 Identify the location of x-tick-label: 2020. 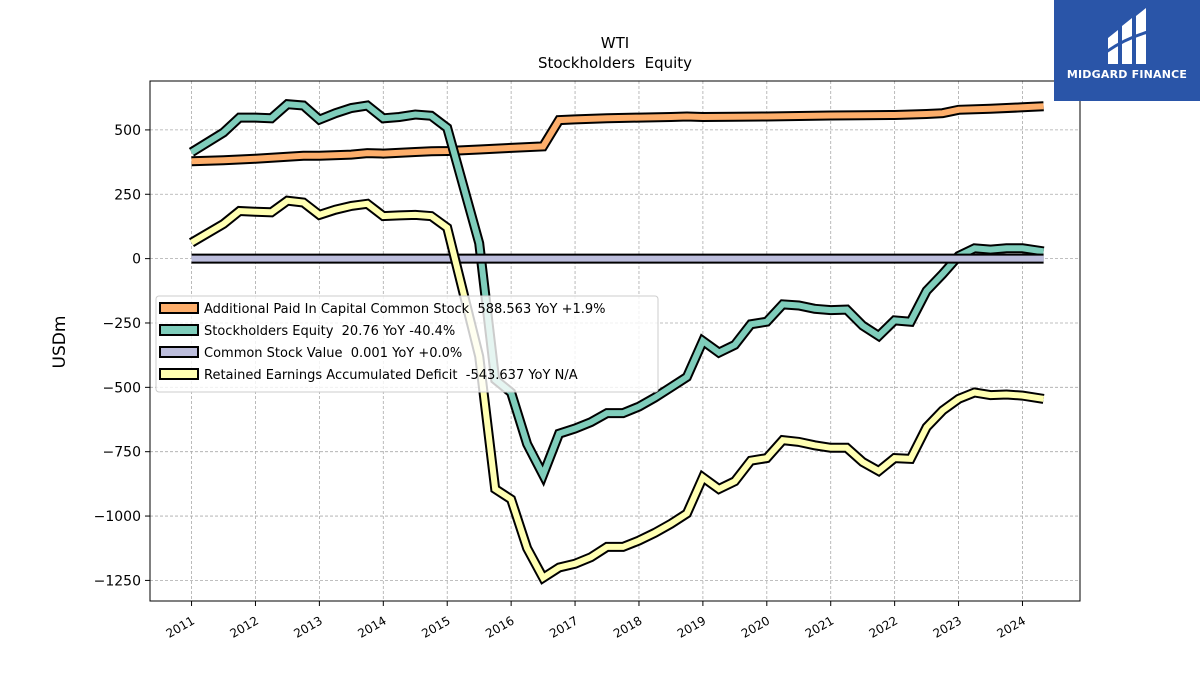
(755, 626).